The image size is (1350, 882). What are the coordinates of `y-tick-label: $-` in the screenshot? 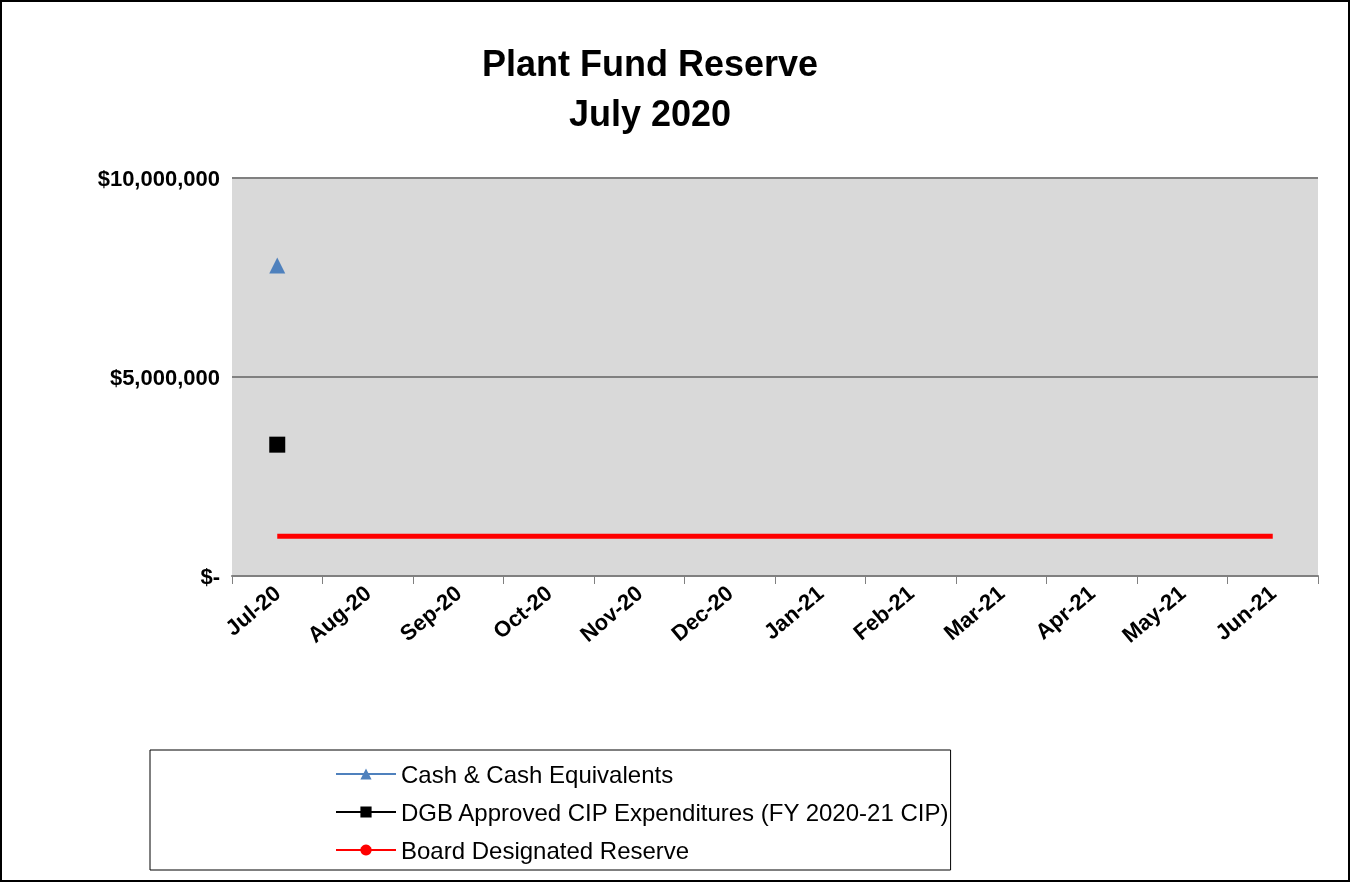 It's located at (210, 576).